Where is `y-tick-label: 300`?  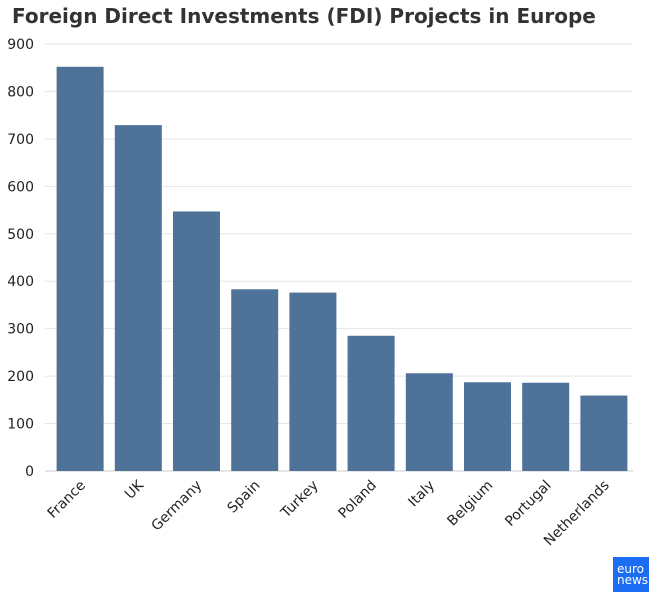
y-tick-label: 300 is located at coordinates (20, 330).